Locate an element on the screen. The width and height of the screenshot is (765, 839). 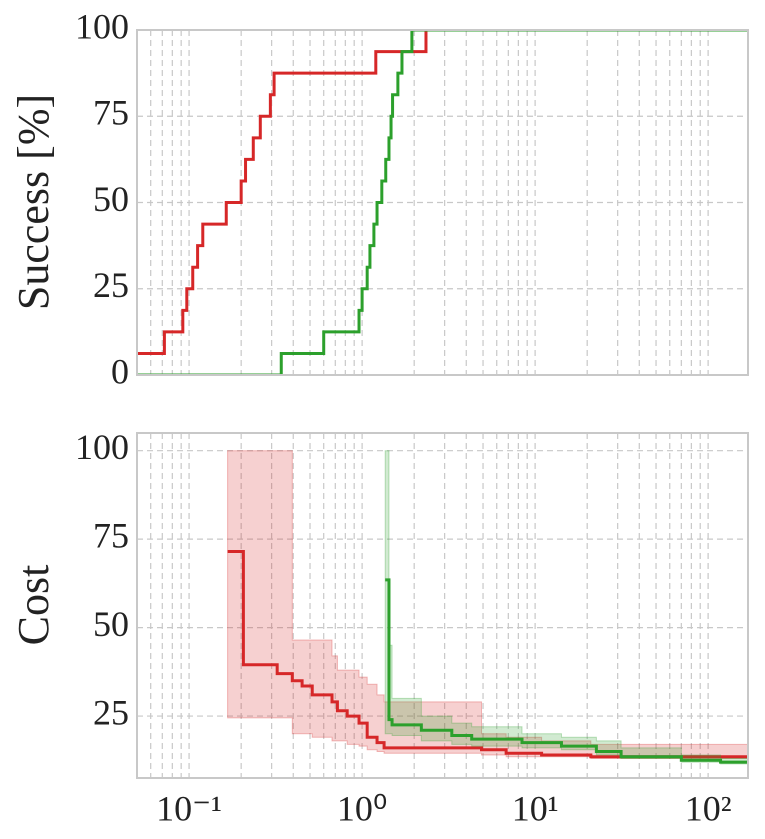
x-tick-label: 10¹ is located at coordinates (535, 808).